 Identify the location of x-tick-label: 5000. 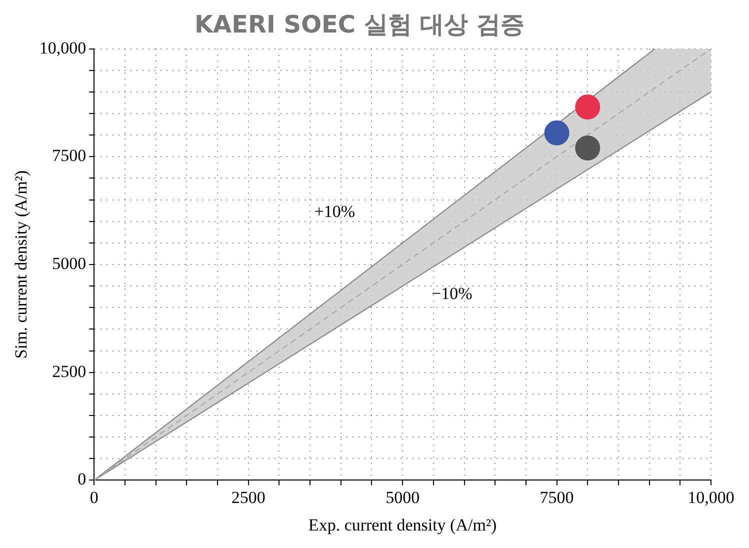
(403, 497).